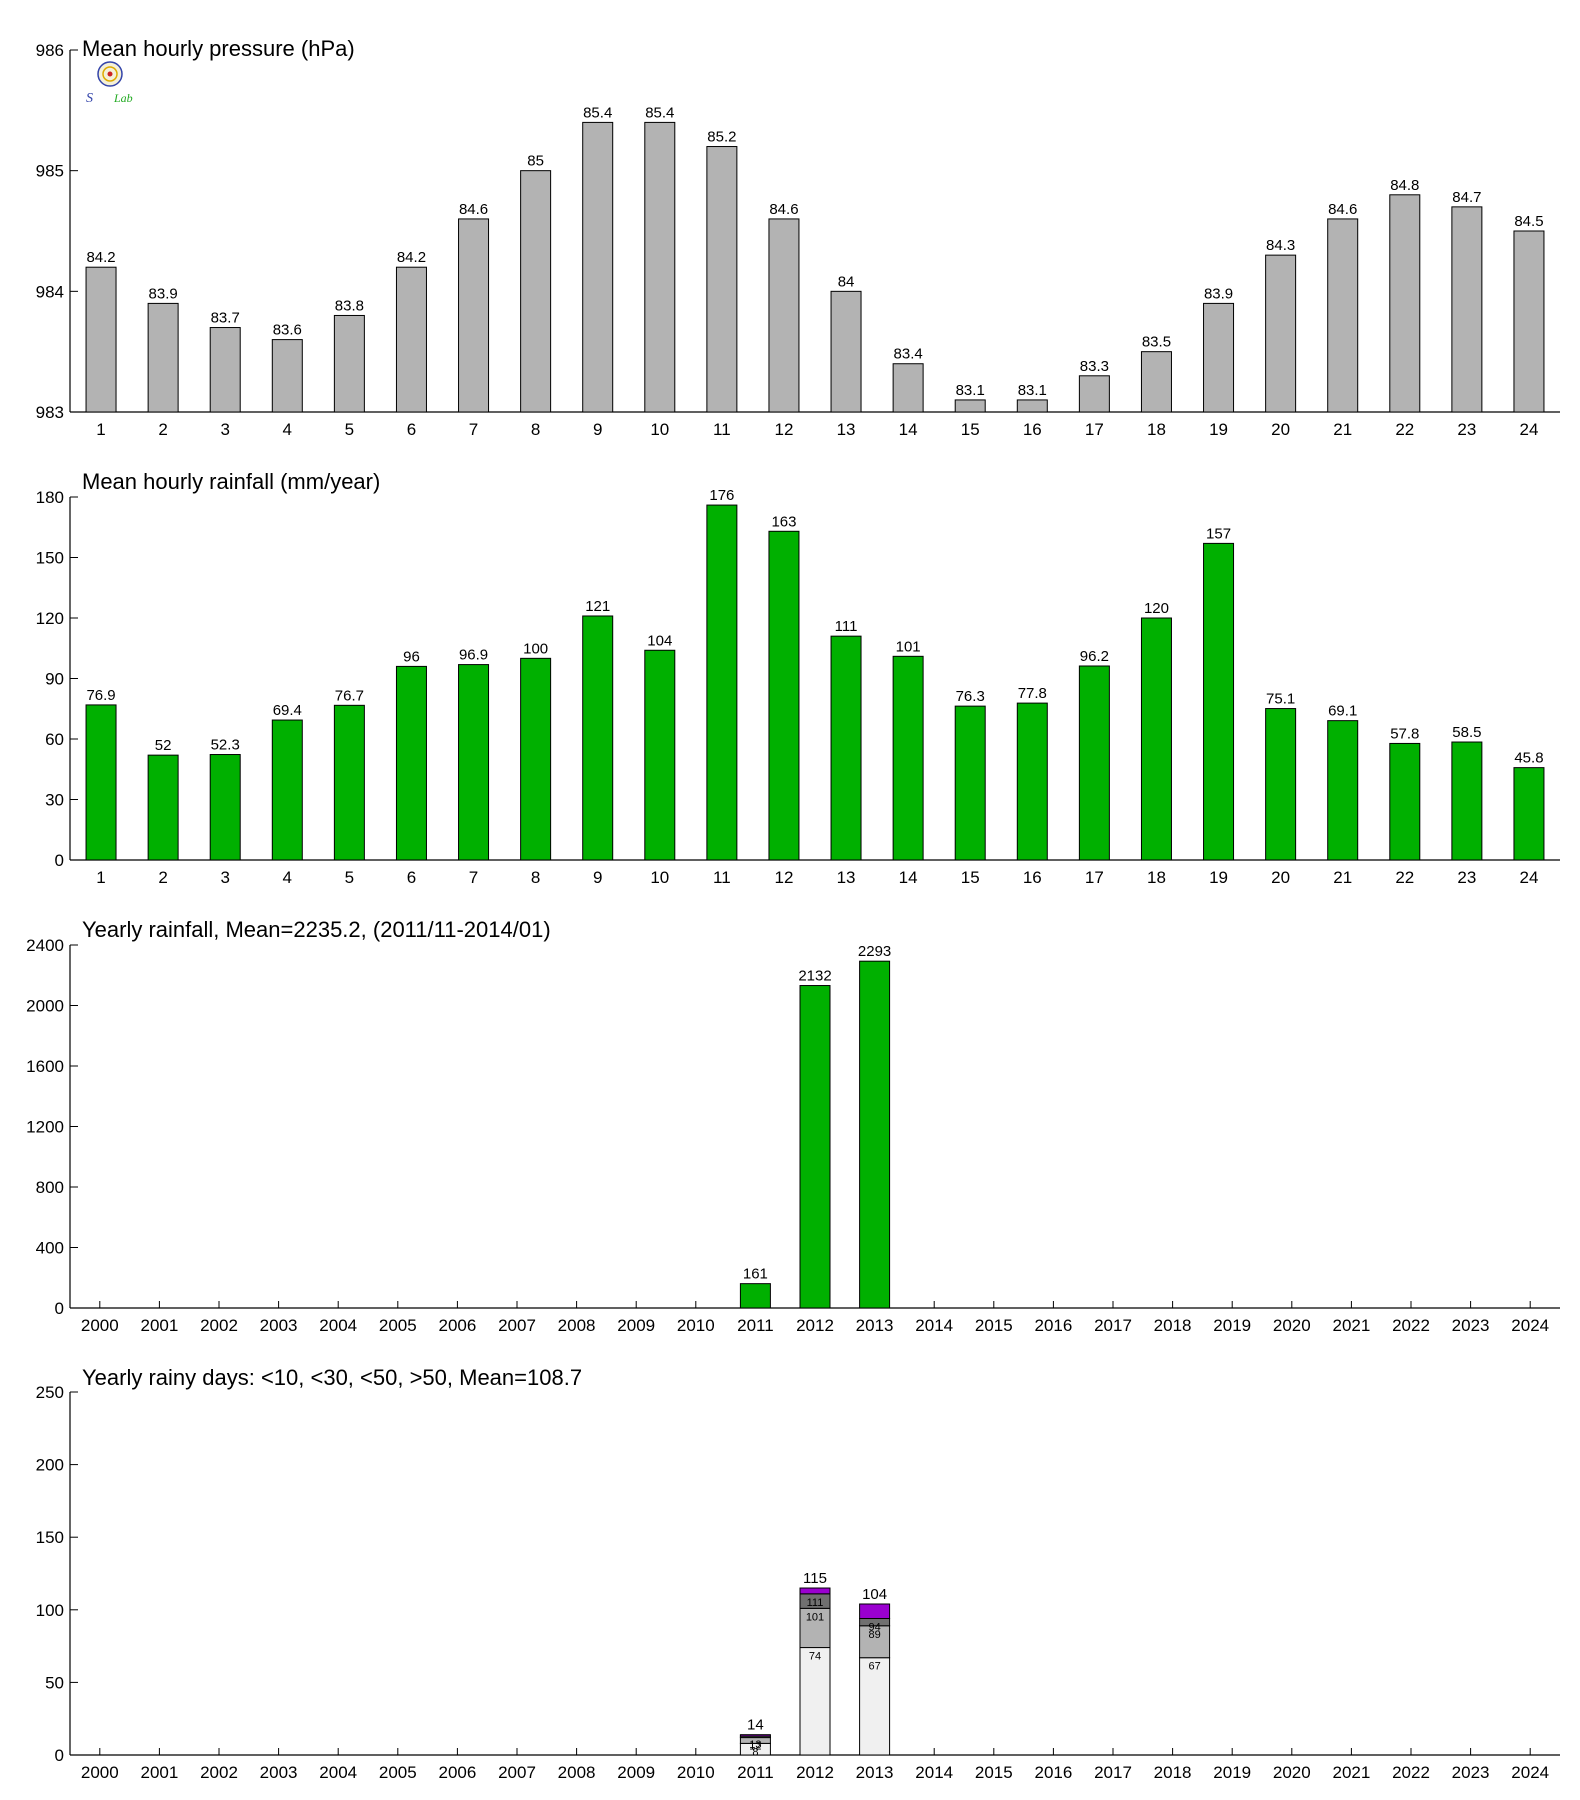  I want to click on x-tick-label: 7, so click(473, 877).